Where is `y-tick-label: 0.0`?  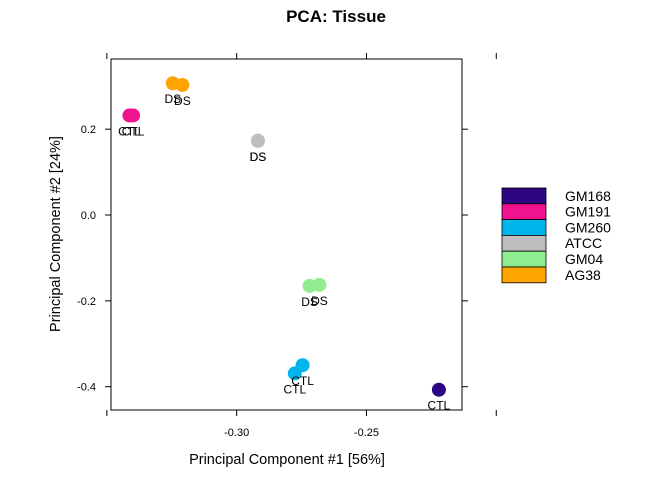
y-tick-label: 0.0 is located at coordinates (88, 216).